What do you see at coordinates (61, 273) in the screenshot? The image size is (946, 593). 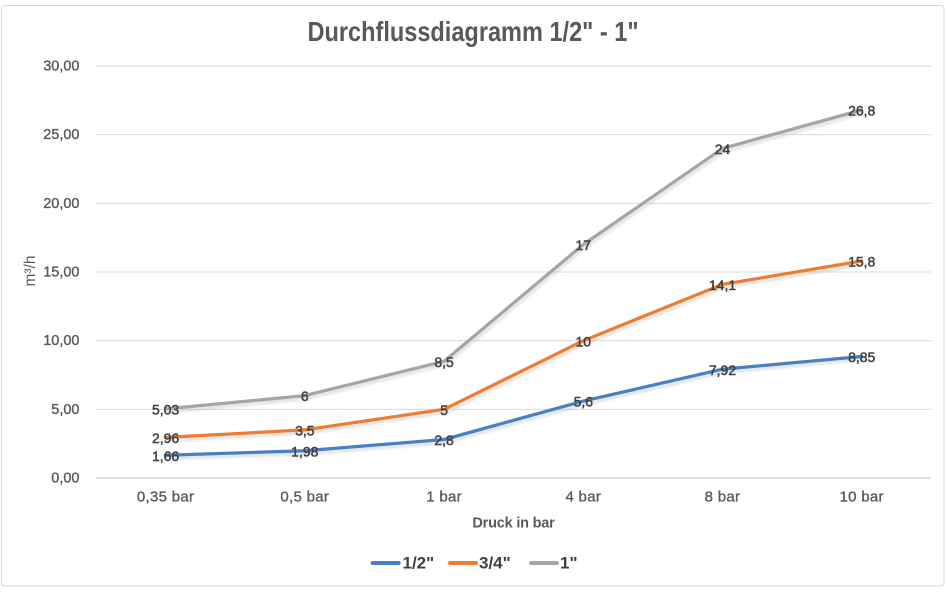 I see `svg-text: 15,00` at bounding box center [61, 273].